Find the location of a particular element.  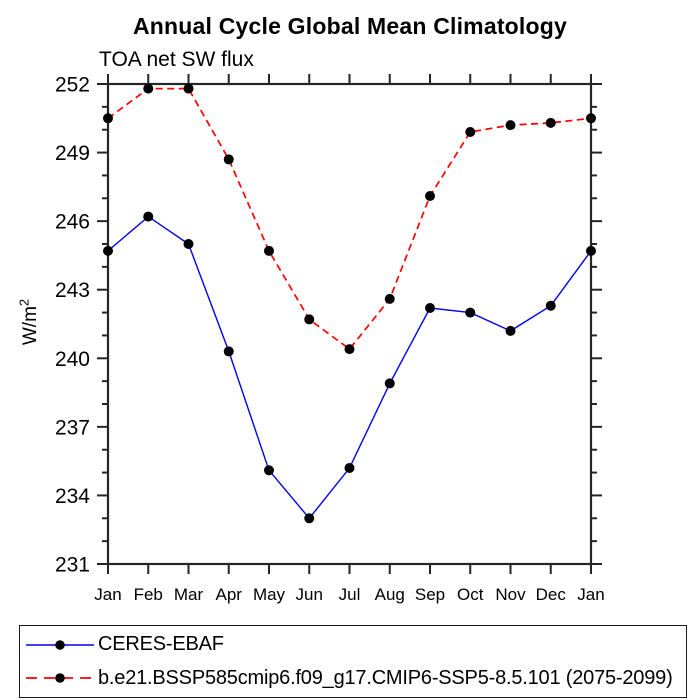

y-tick-label: 234 is located at coordinates (72, 496).